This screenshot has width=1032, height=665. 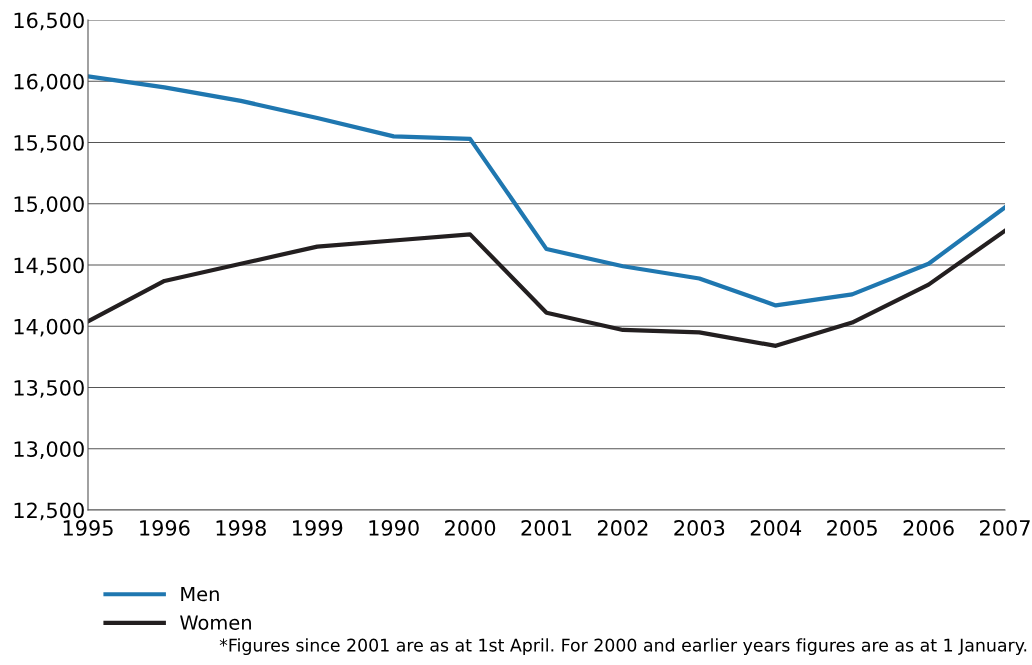 What do you see at coordinates (1005, 528) in the screenshot?
I see `x-tick-label: 2007` at bounding box center [1005, 528].